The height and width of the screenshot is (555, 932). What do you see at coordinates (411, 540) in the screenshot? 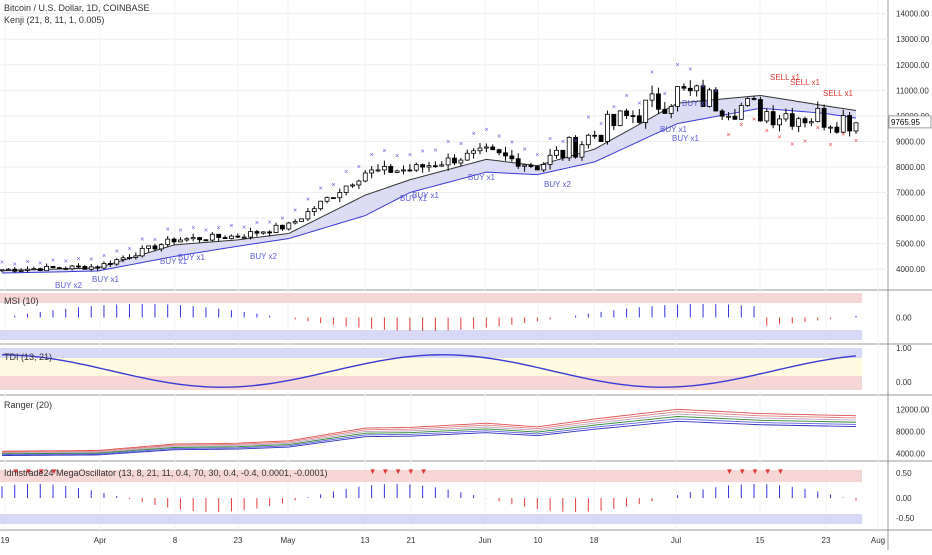
I see `time-tick-label: 21` at bounding box center [411, 540].